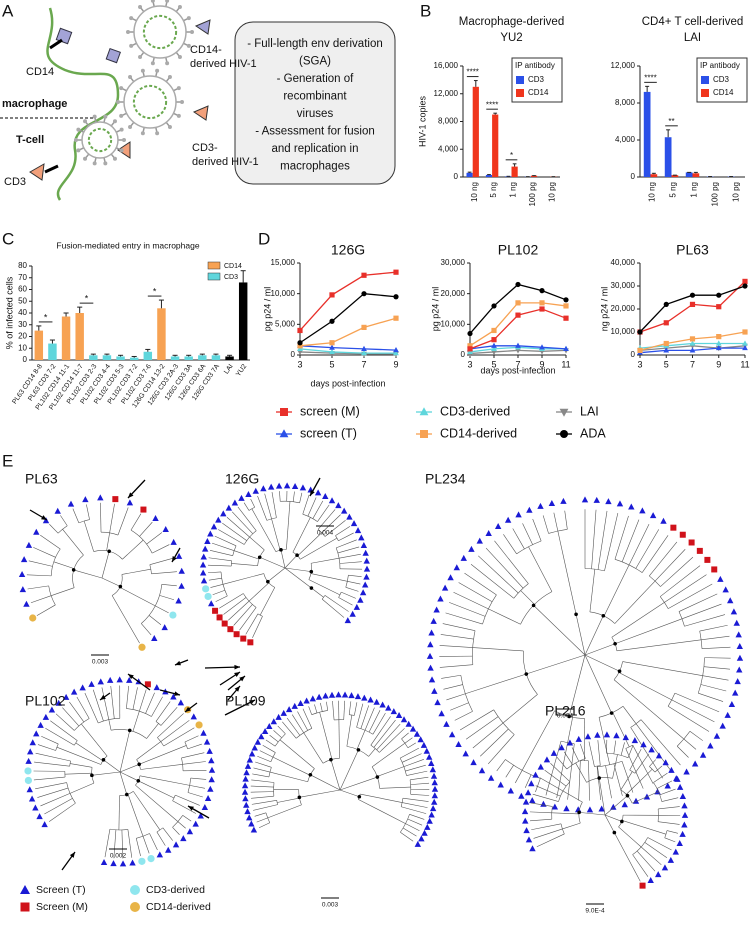 The image size is (755, 927). Describe the element at coordinates (9, 312) in the screenshot. I see `y-axis-label: % of infected cells` at that location.